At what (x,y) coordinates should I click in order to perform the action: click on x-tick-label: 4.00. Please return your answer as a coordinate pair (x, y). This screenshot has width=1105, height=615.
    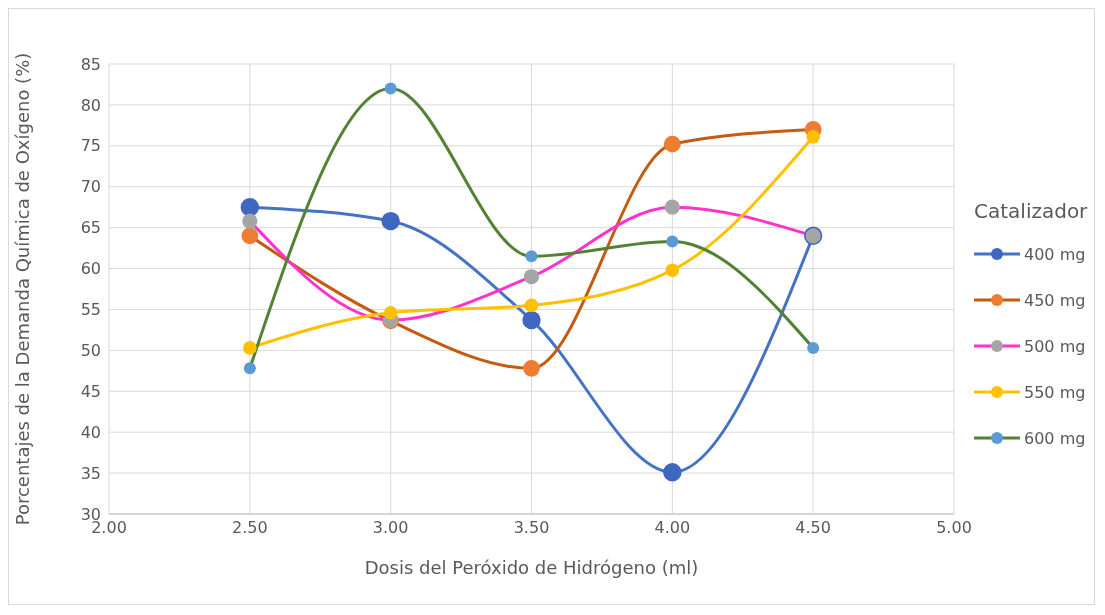
    Looking at the image, I should click on (672, 528).